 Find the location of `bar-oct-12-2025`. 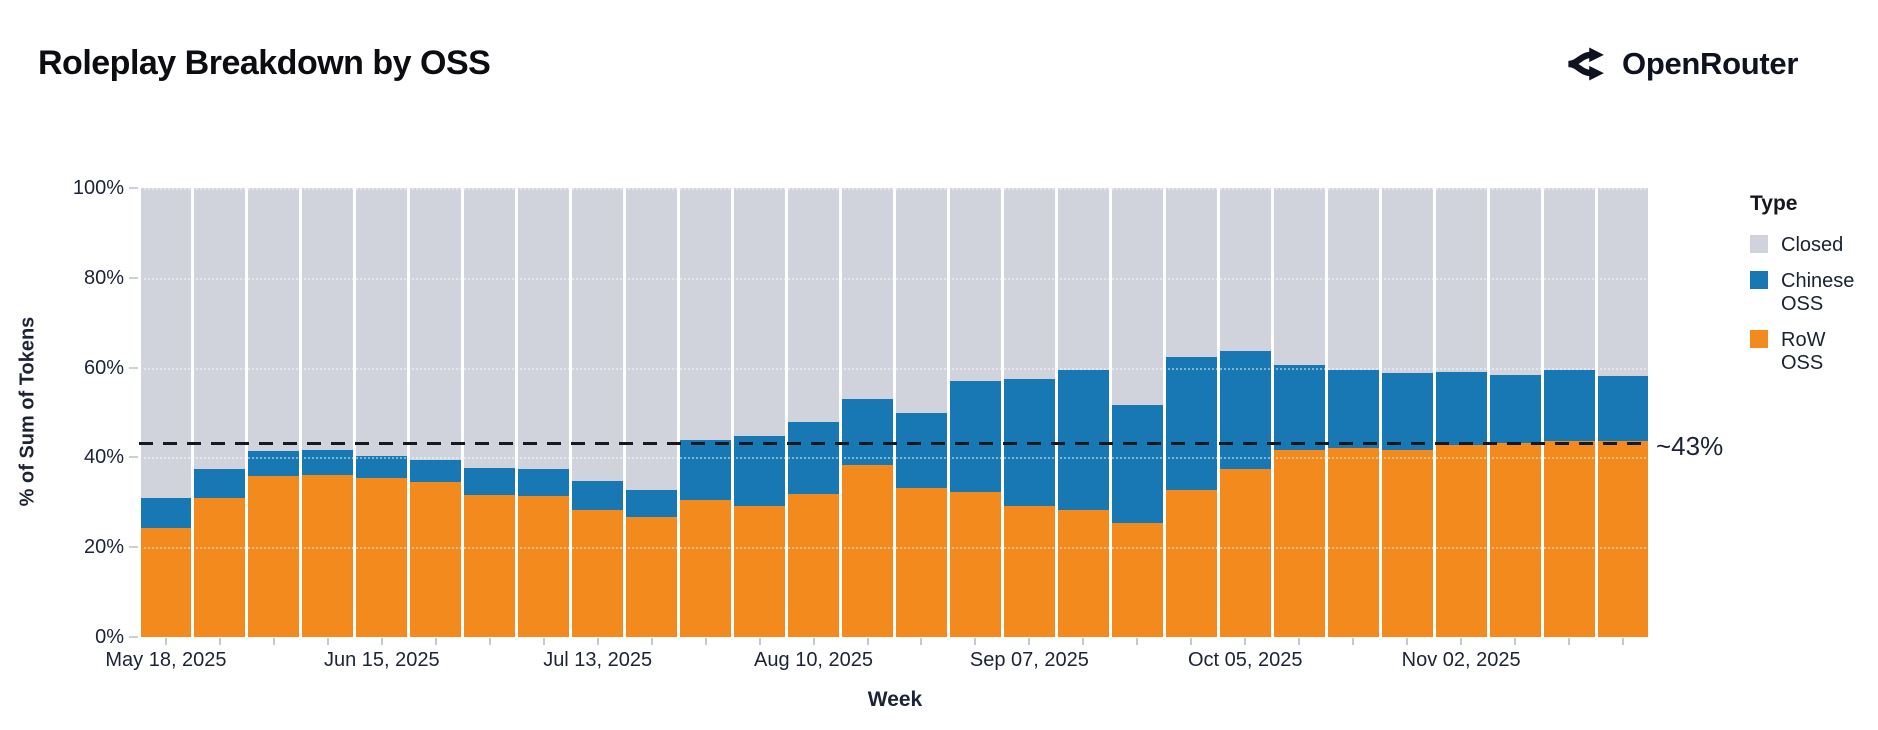

bar-oct-12-2025 is located at coordinates (1299, 412).